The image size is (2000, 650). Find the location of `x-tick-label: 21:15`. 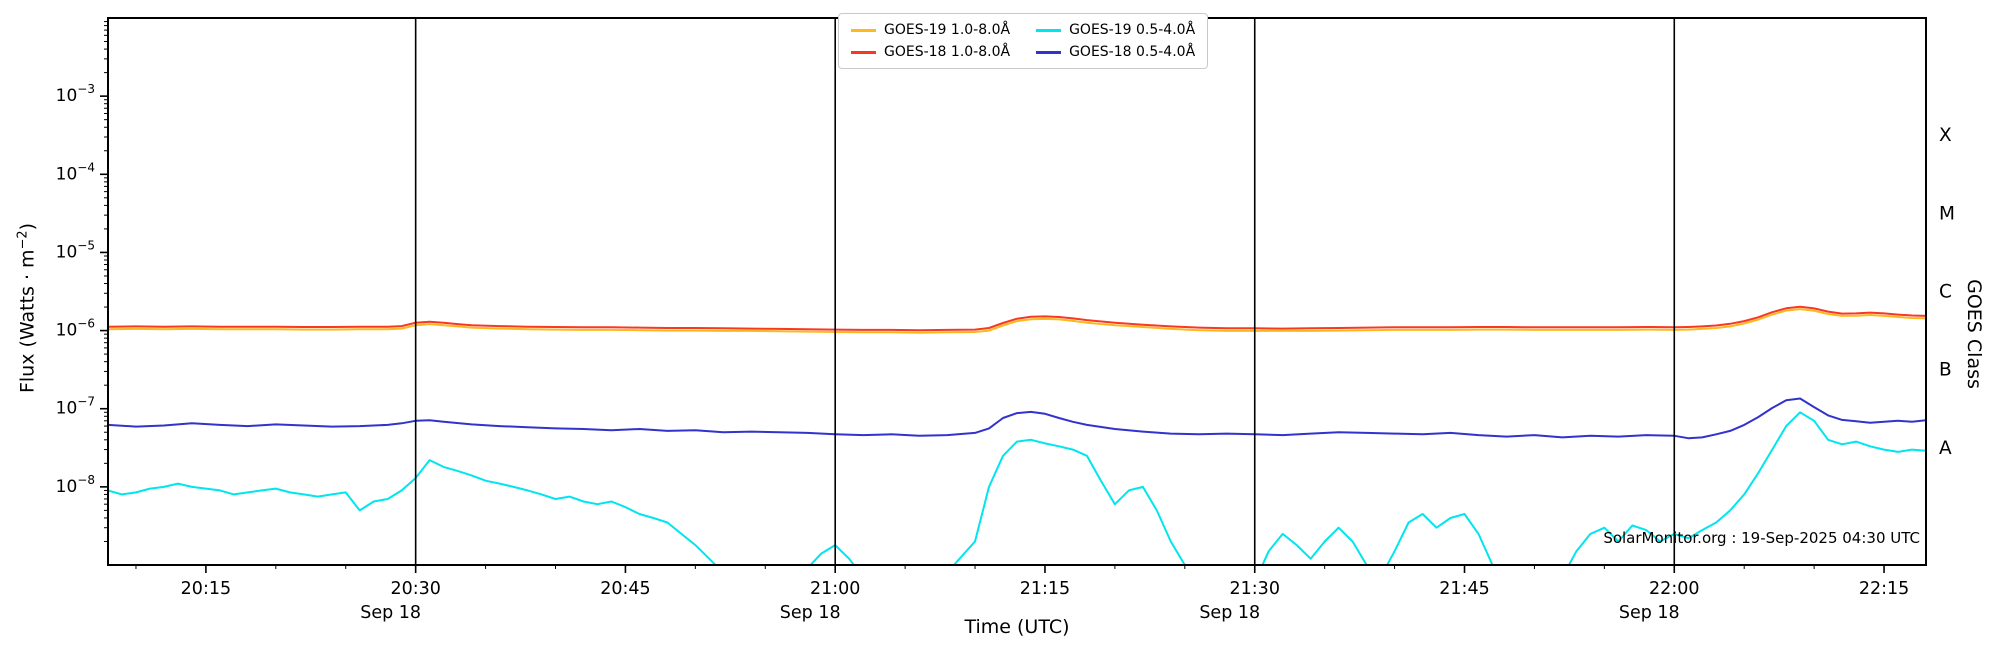

x-tick-label: 21:15 is located at coordinates (1045, 589).